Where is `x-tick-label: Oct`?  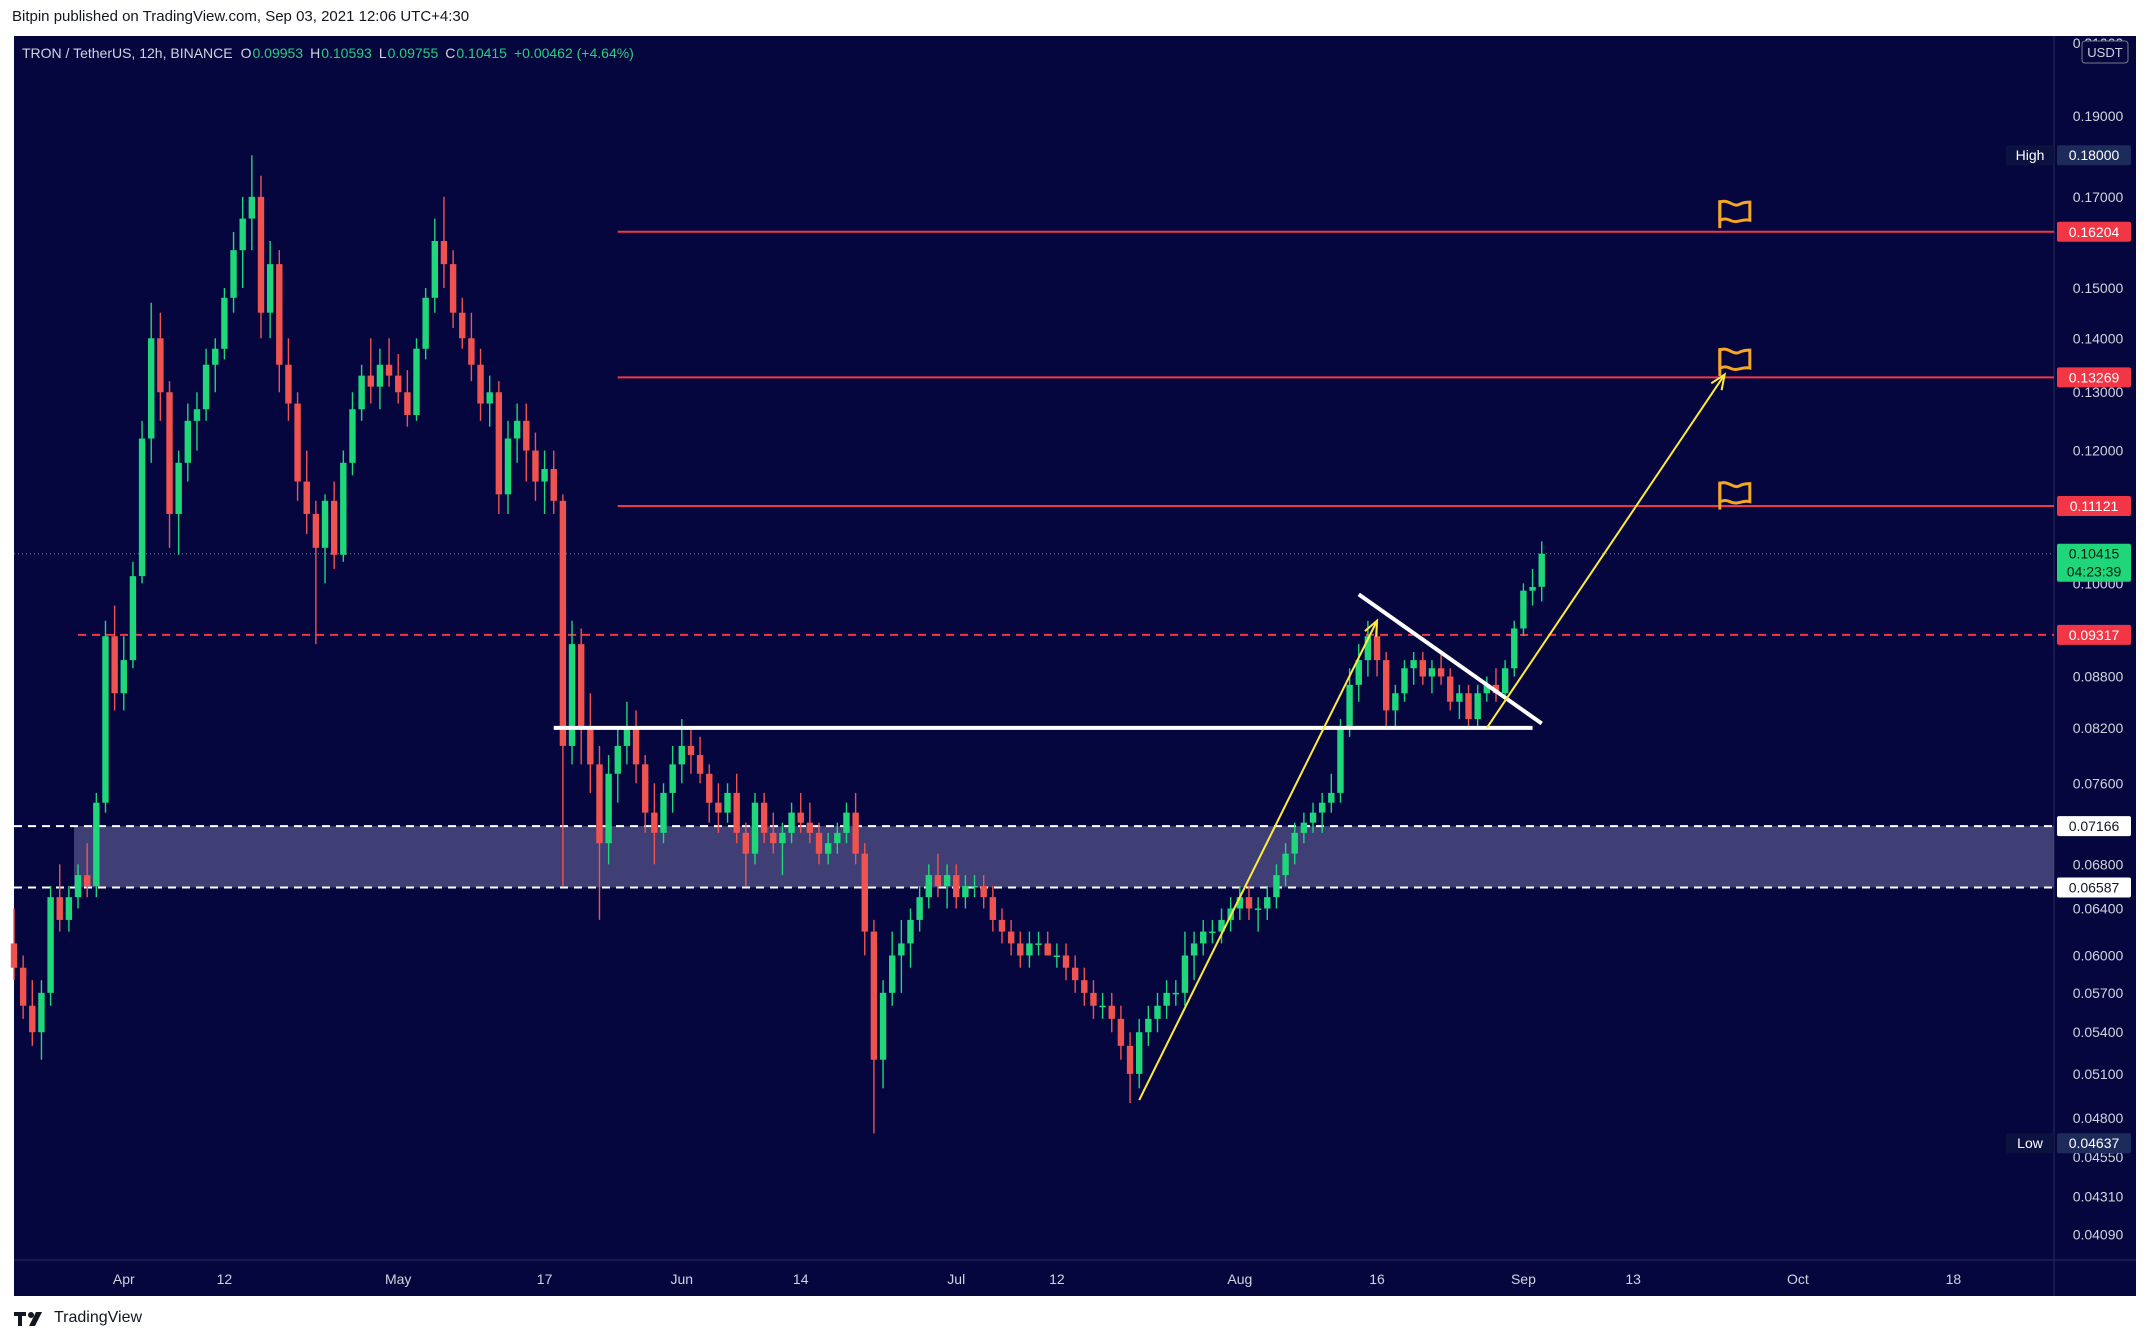
x-tick-label: Oct is located at coordinates (1798, 1279).